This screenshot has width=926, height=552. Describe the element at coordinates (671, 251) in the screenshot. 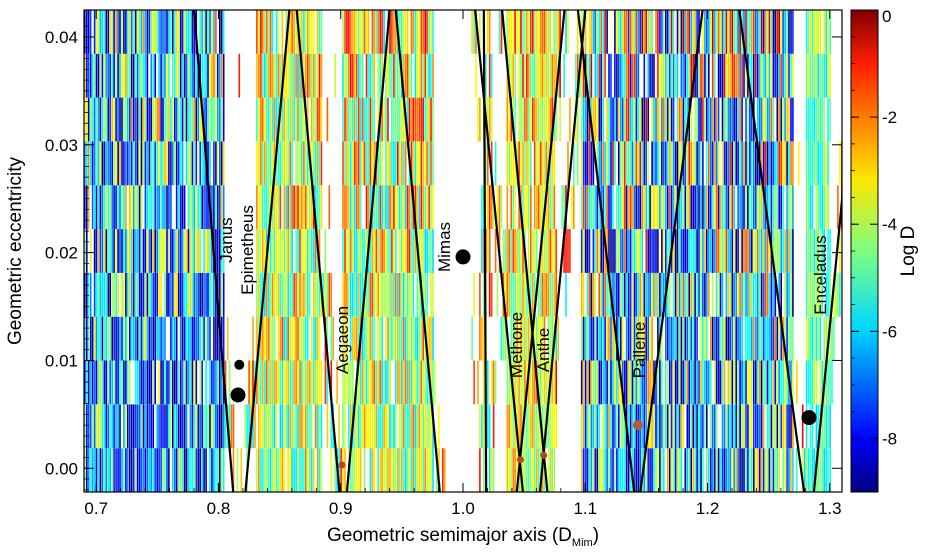

I see `resonance-line` at that location.